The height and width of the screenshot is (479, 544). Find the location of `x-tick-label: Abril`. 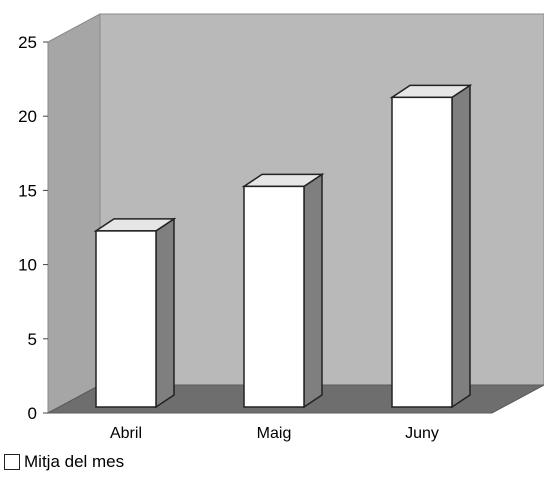

x-tick-label: Abril is located at coordinates (126, 433).